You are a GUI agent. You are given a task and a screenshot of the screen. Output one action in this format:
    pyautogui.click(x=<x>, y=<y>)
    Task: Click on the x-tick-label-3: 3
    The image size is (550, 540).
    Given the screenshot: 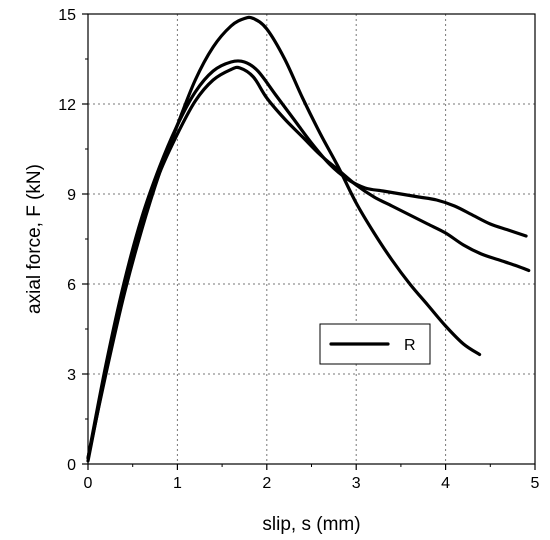 What is the action you would take?
    pyautogui.click(x=356, y=483)
    